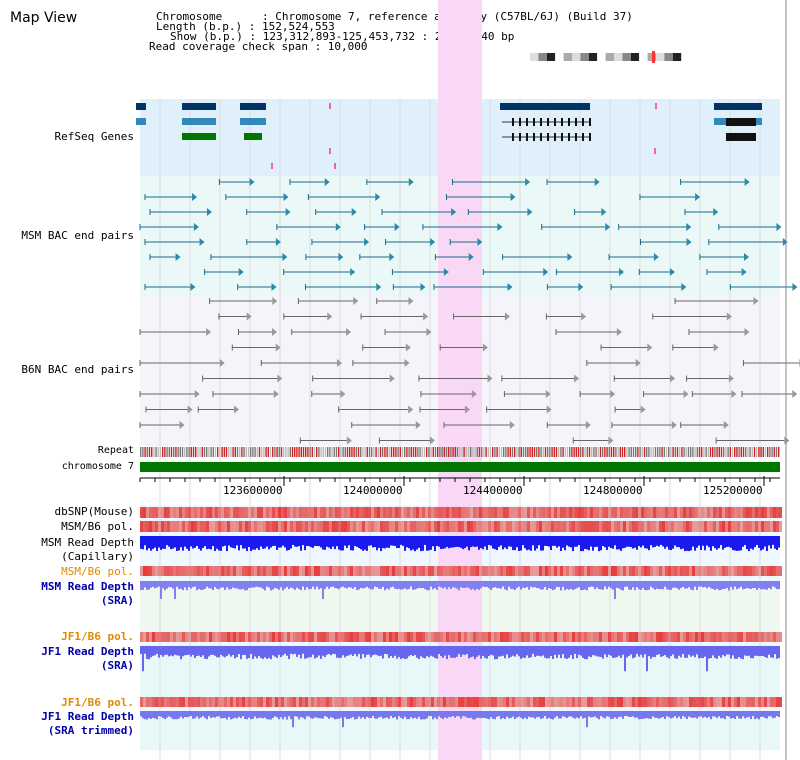  Describe the element at coordinates (77, 369) in the screenshot. I see `track-label-b6n-bac: B6N BAC end pairs` at that location.